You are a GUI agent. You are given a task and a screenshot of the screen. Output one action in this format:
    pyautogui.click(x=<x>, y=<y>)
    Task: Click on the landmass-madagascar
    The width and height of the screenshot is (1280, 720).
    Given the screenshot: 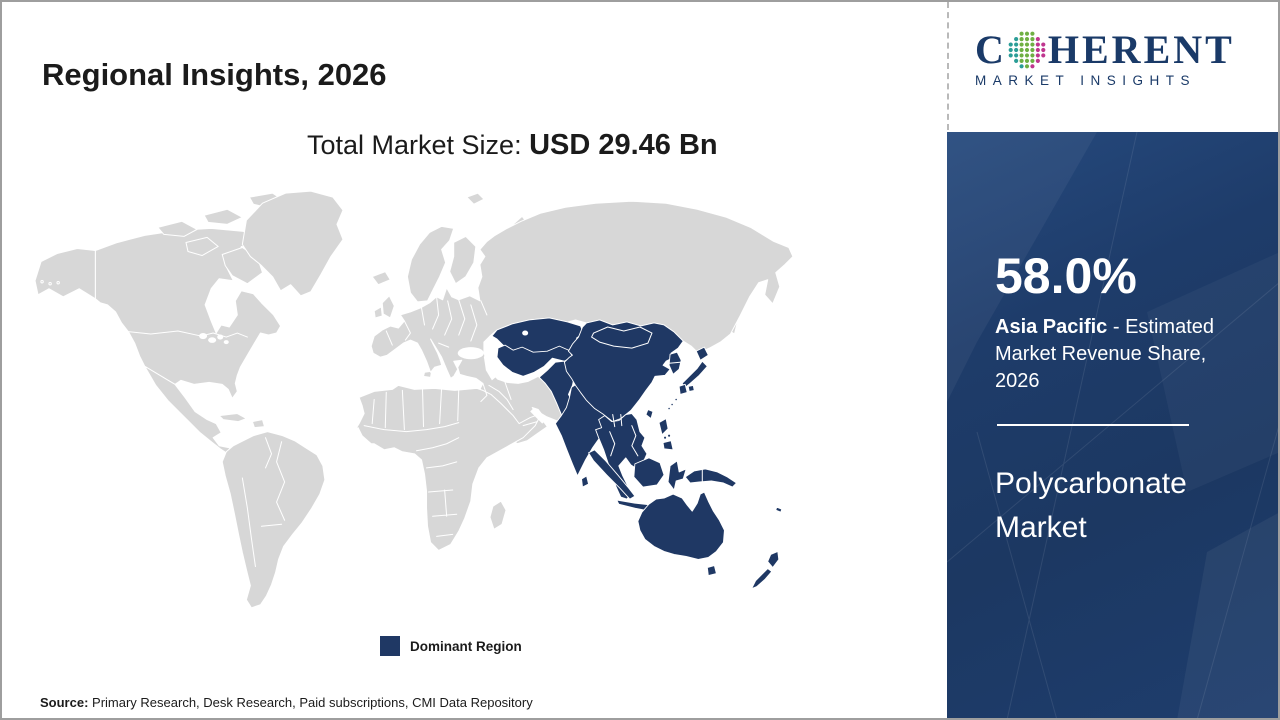 What is the action you would take?
    pyautogui.click(x=498, y=515)
    